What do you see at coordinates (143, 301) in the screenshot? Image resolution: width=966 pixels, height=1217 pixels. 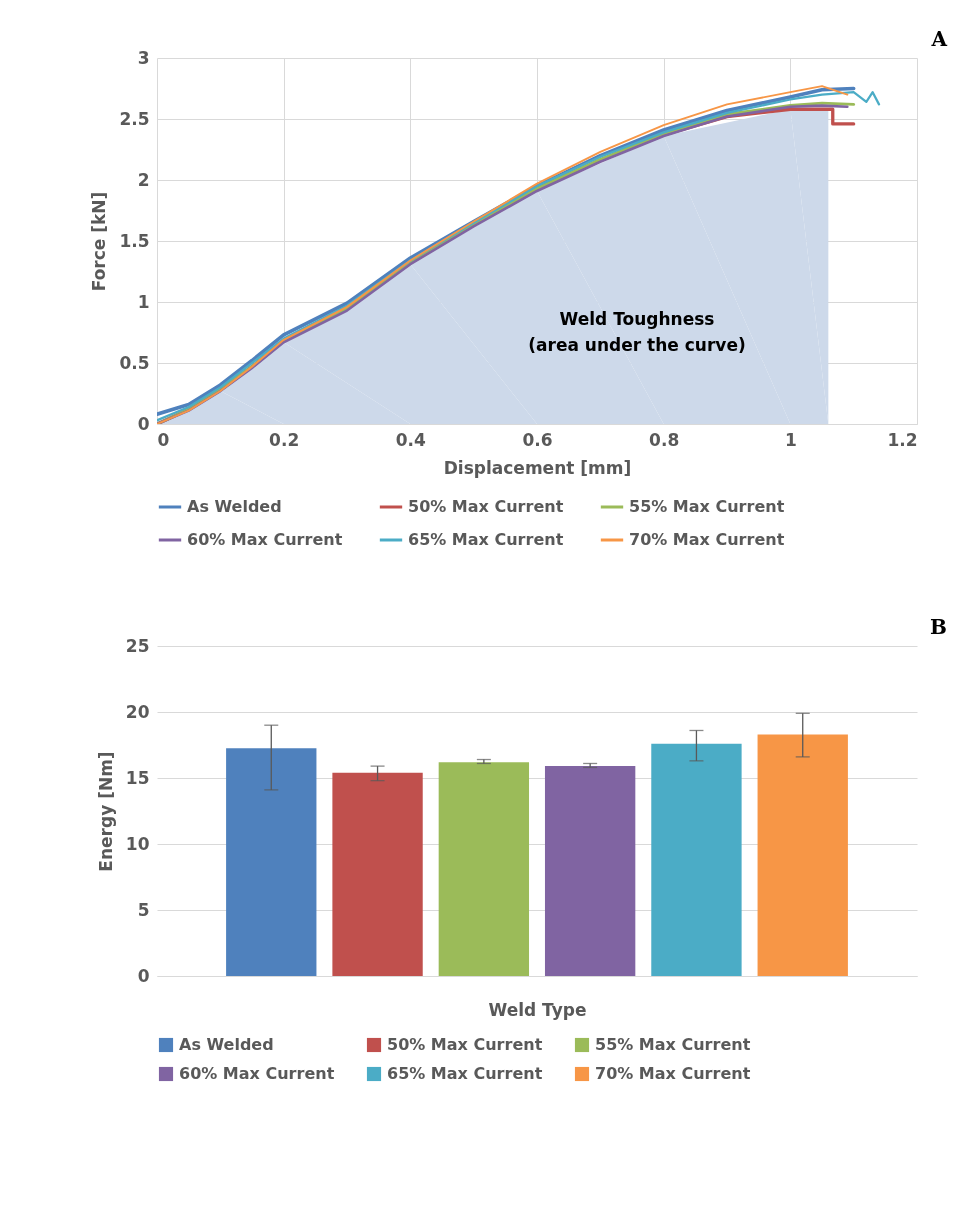 I see `y-tick-label: 1` at bounding box center [143, 301].